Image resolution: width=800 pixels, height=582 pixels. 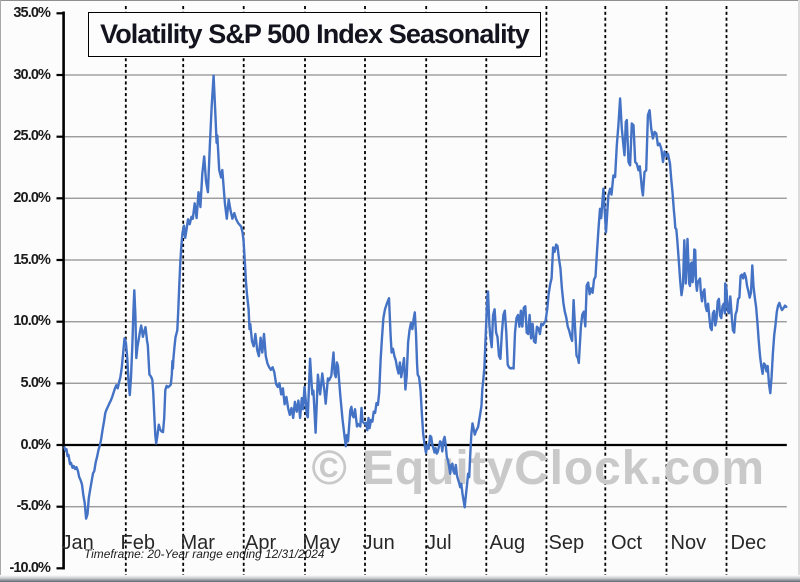 What do you see at coordinates (538, 468) in the screenshot?
I see `svg-text: © EquityClock.com` at bounding box center [538, 468].